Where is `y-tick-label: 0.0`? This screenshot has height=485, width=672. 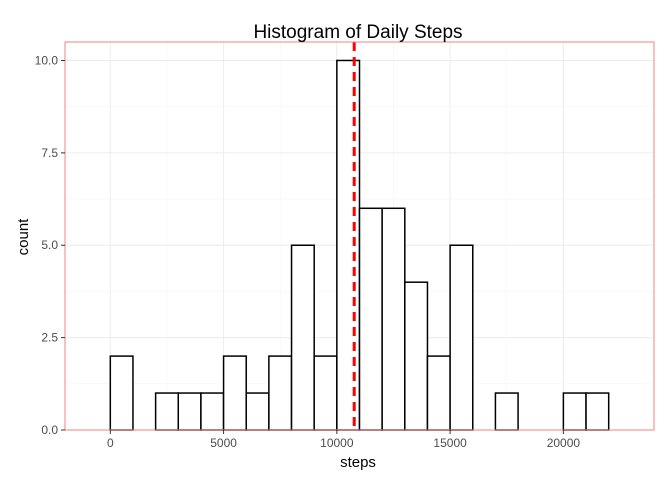
y-tick-label: 0.0 is located at coordinates (49, 430).